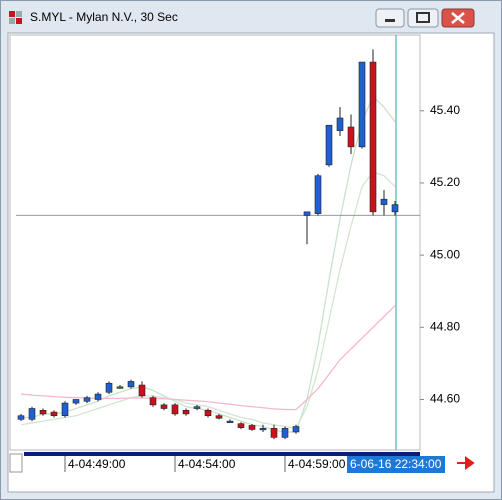  I want to click on x-tick-label: 4-04:59:00, so click(317, 464).